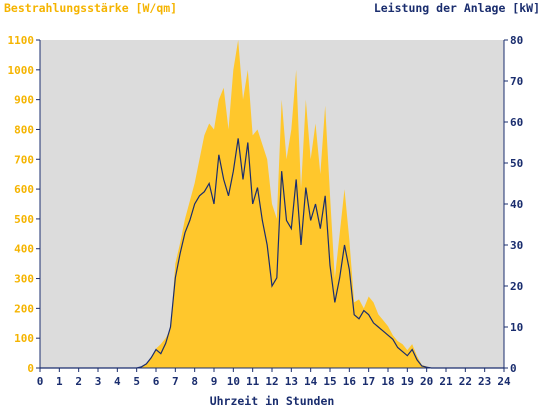  I want to click on x-tick-label: 21, so click(446, 381).